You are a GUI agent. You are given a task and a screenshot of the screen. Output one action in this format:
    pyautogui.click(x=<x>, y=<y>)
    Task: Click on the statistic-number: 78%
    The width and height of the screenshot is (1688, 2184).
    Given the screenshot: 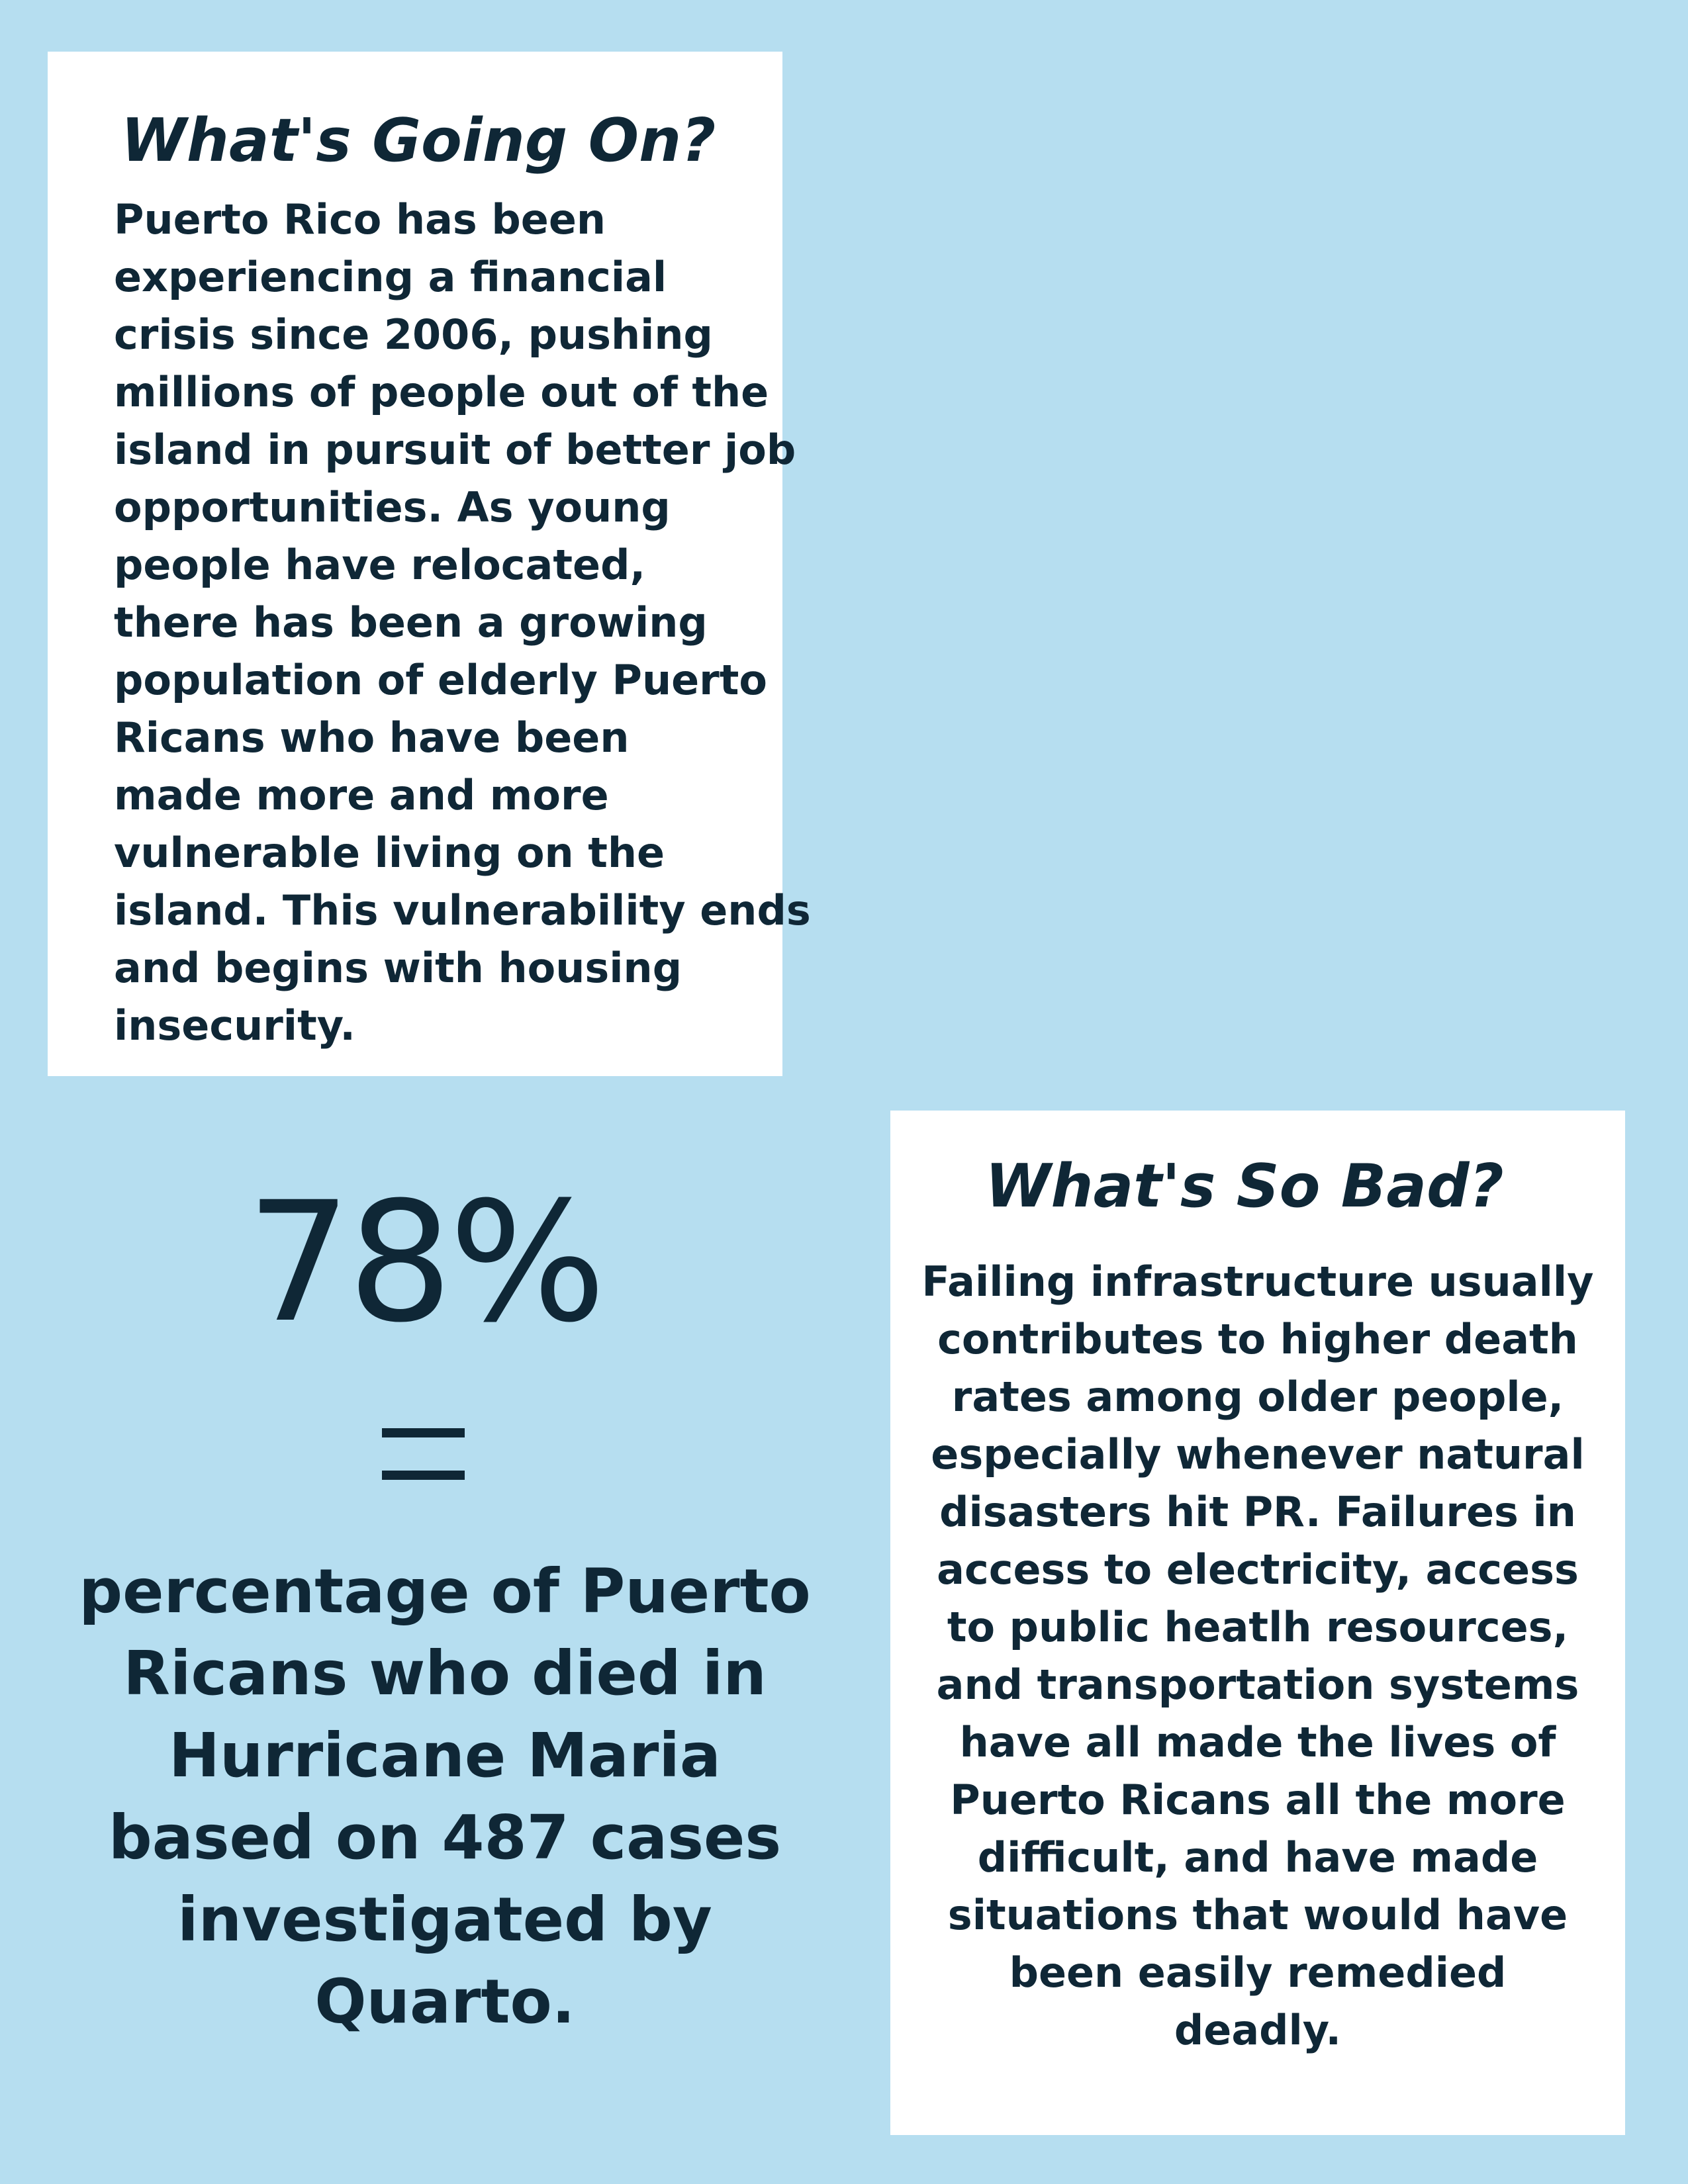 What is the action you would take?
    pyautogui.click(x=426, y=1262)
    